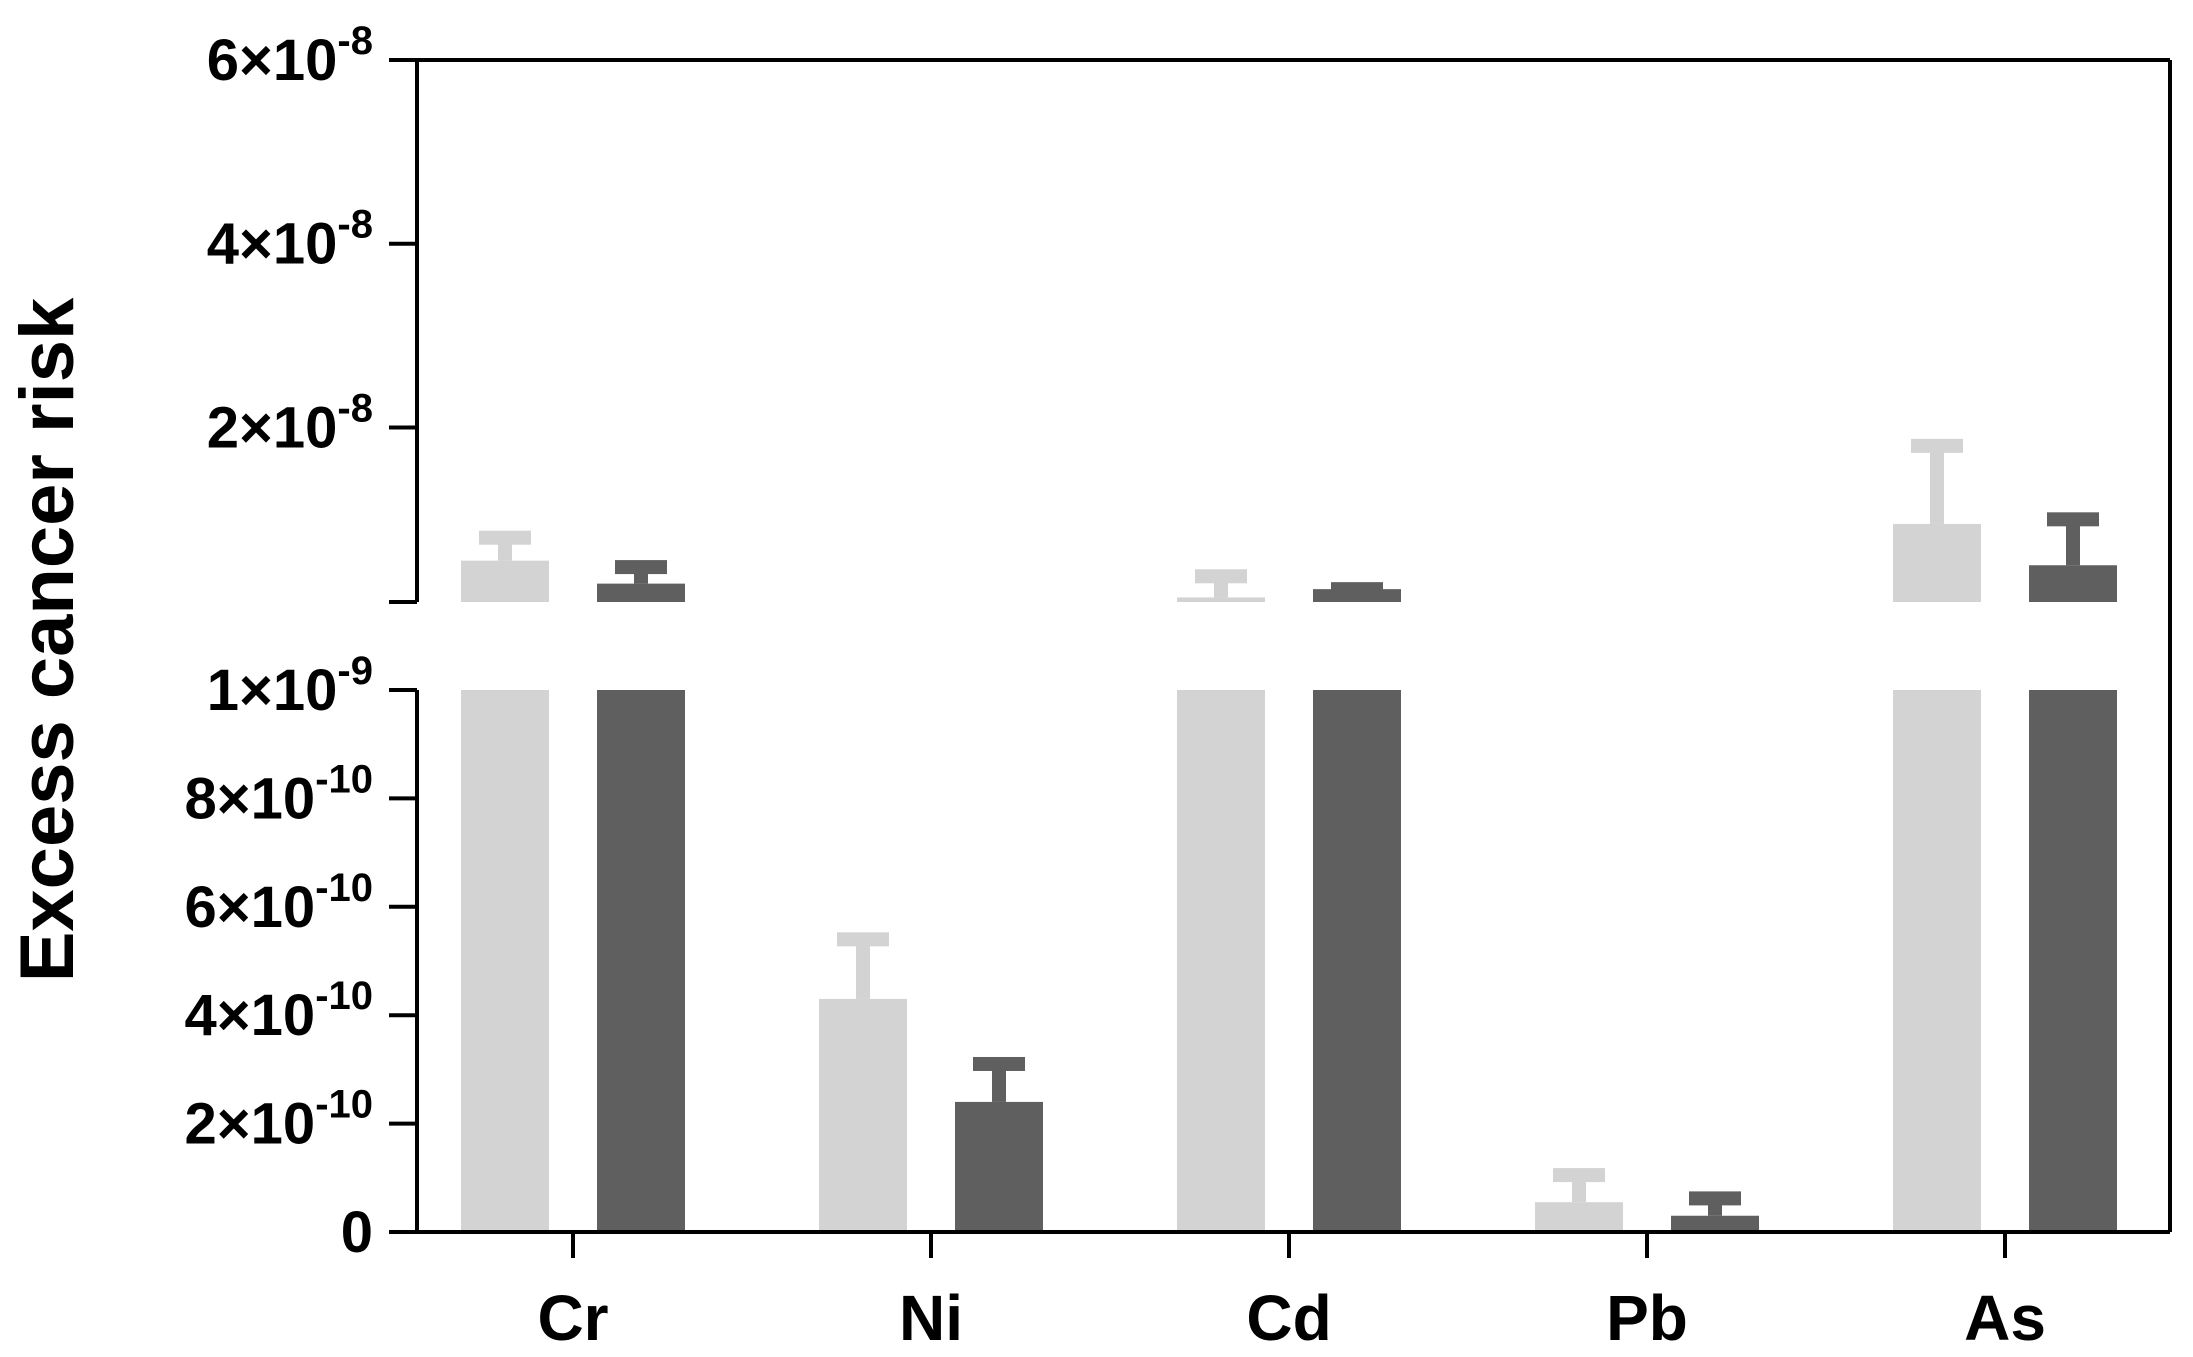  What do you see at coordinates (290, 240) in the screenshot?
I see `y-tick-label: 4×10⁻⁸` at bounding box center [290, 240].